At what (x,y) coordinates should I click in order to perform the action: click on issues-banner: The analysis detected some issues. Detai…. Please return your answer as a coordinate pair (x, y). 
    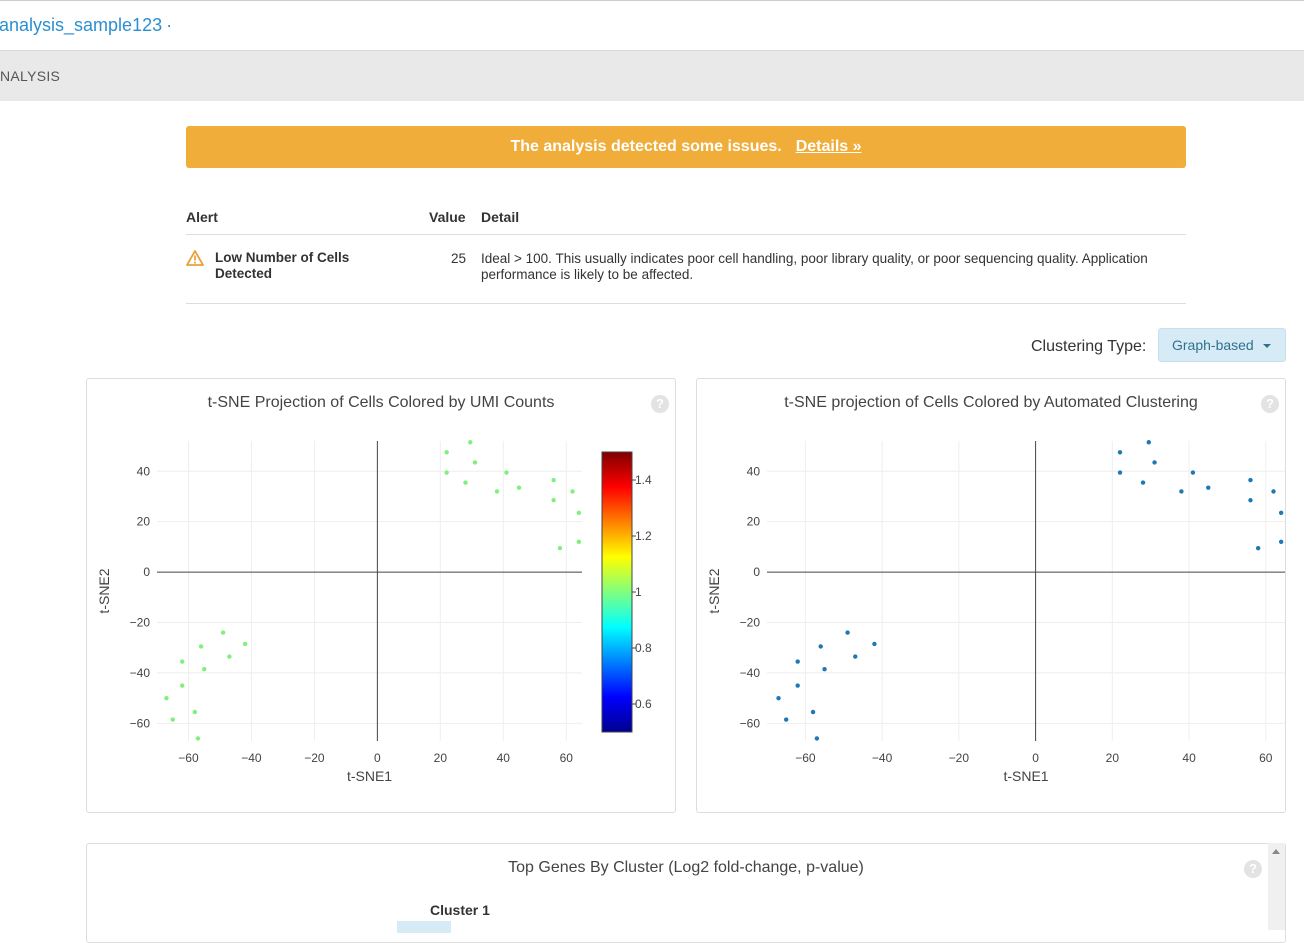
    Looking at the image, I should click on (686, 147).